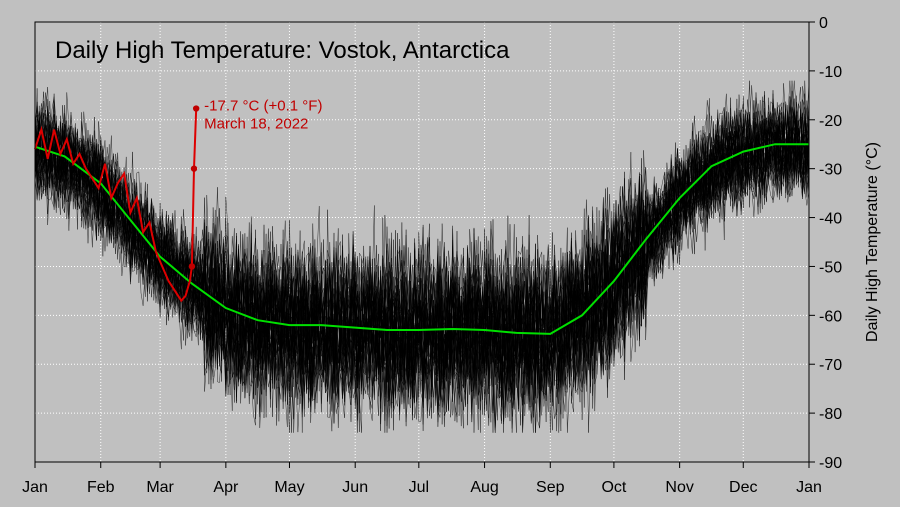 This screenshot has height=507, width=900. What do you see at coordinates (550, 487) in the screenshot?
I see `x-tick-label: Sep` at bounding box center [550, 487].